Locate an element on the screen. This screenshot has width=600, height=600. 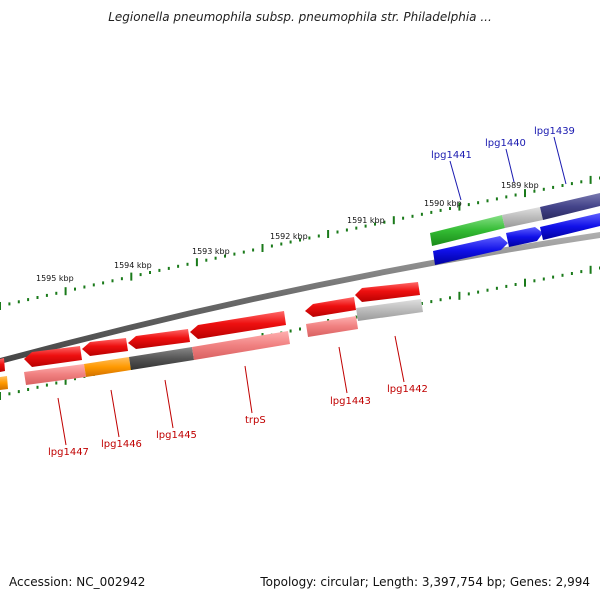
tick-label-1589: 1589 kbp is located at coordinates (520, 185).